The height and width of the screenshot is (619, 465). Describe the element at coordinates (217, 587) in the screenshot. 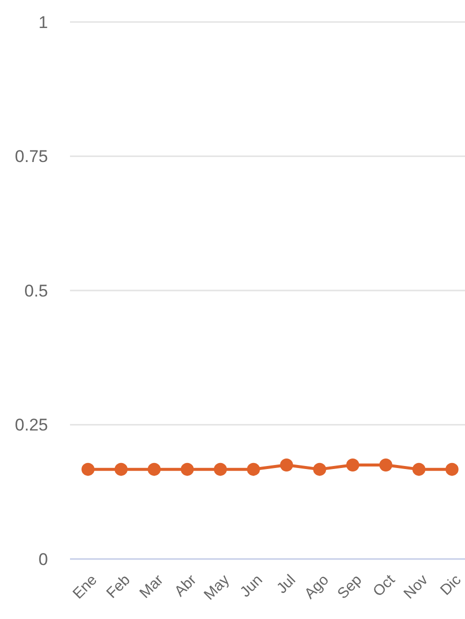

I see `x-tick-label: May` at that location.